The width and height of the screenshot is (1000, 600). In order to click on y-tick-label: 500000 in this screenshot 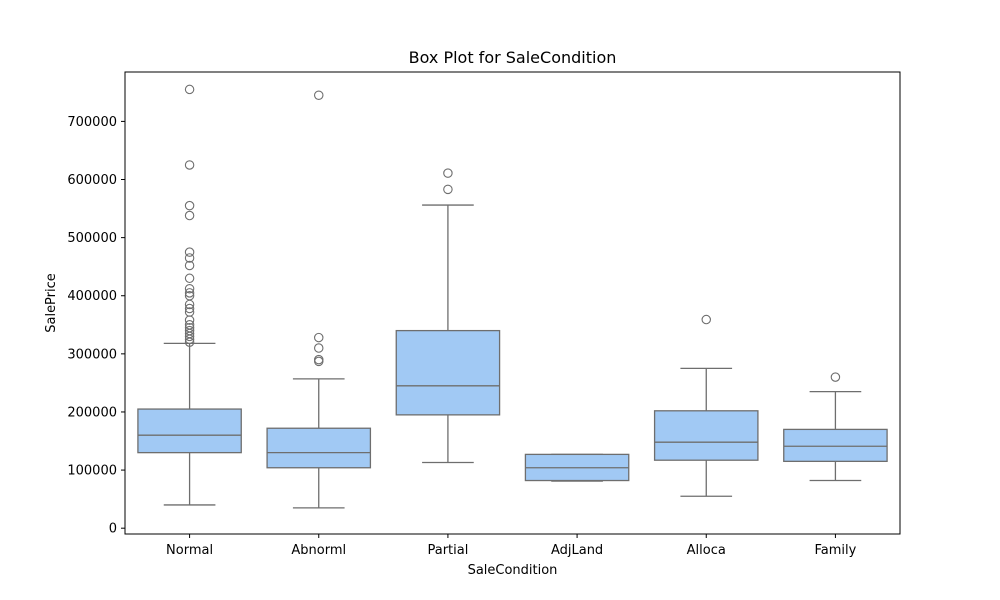, I will do `click(92, 238)`.